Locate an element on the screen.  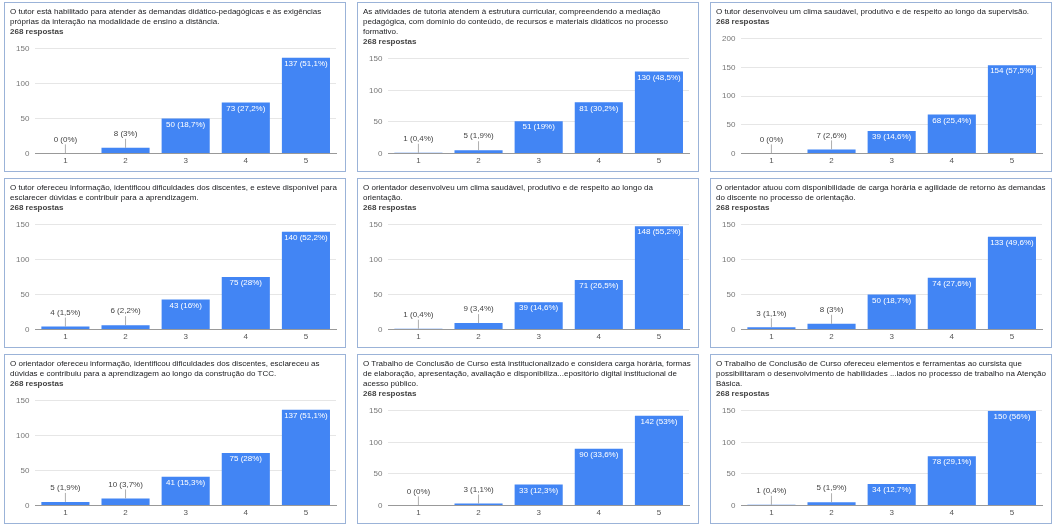
data-label: 8 (3%) is located at coordinates (125, 134).